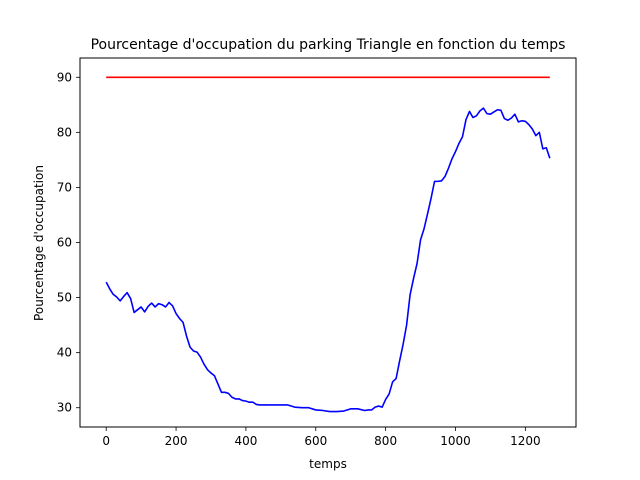 The image size is (640, 480). I want to click on y-tick-label: 80, so click(64, 132).